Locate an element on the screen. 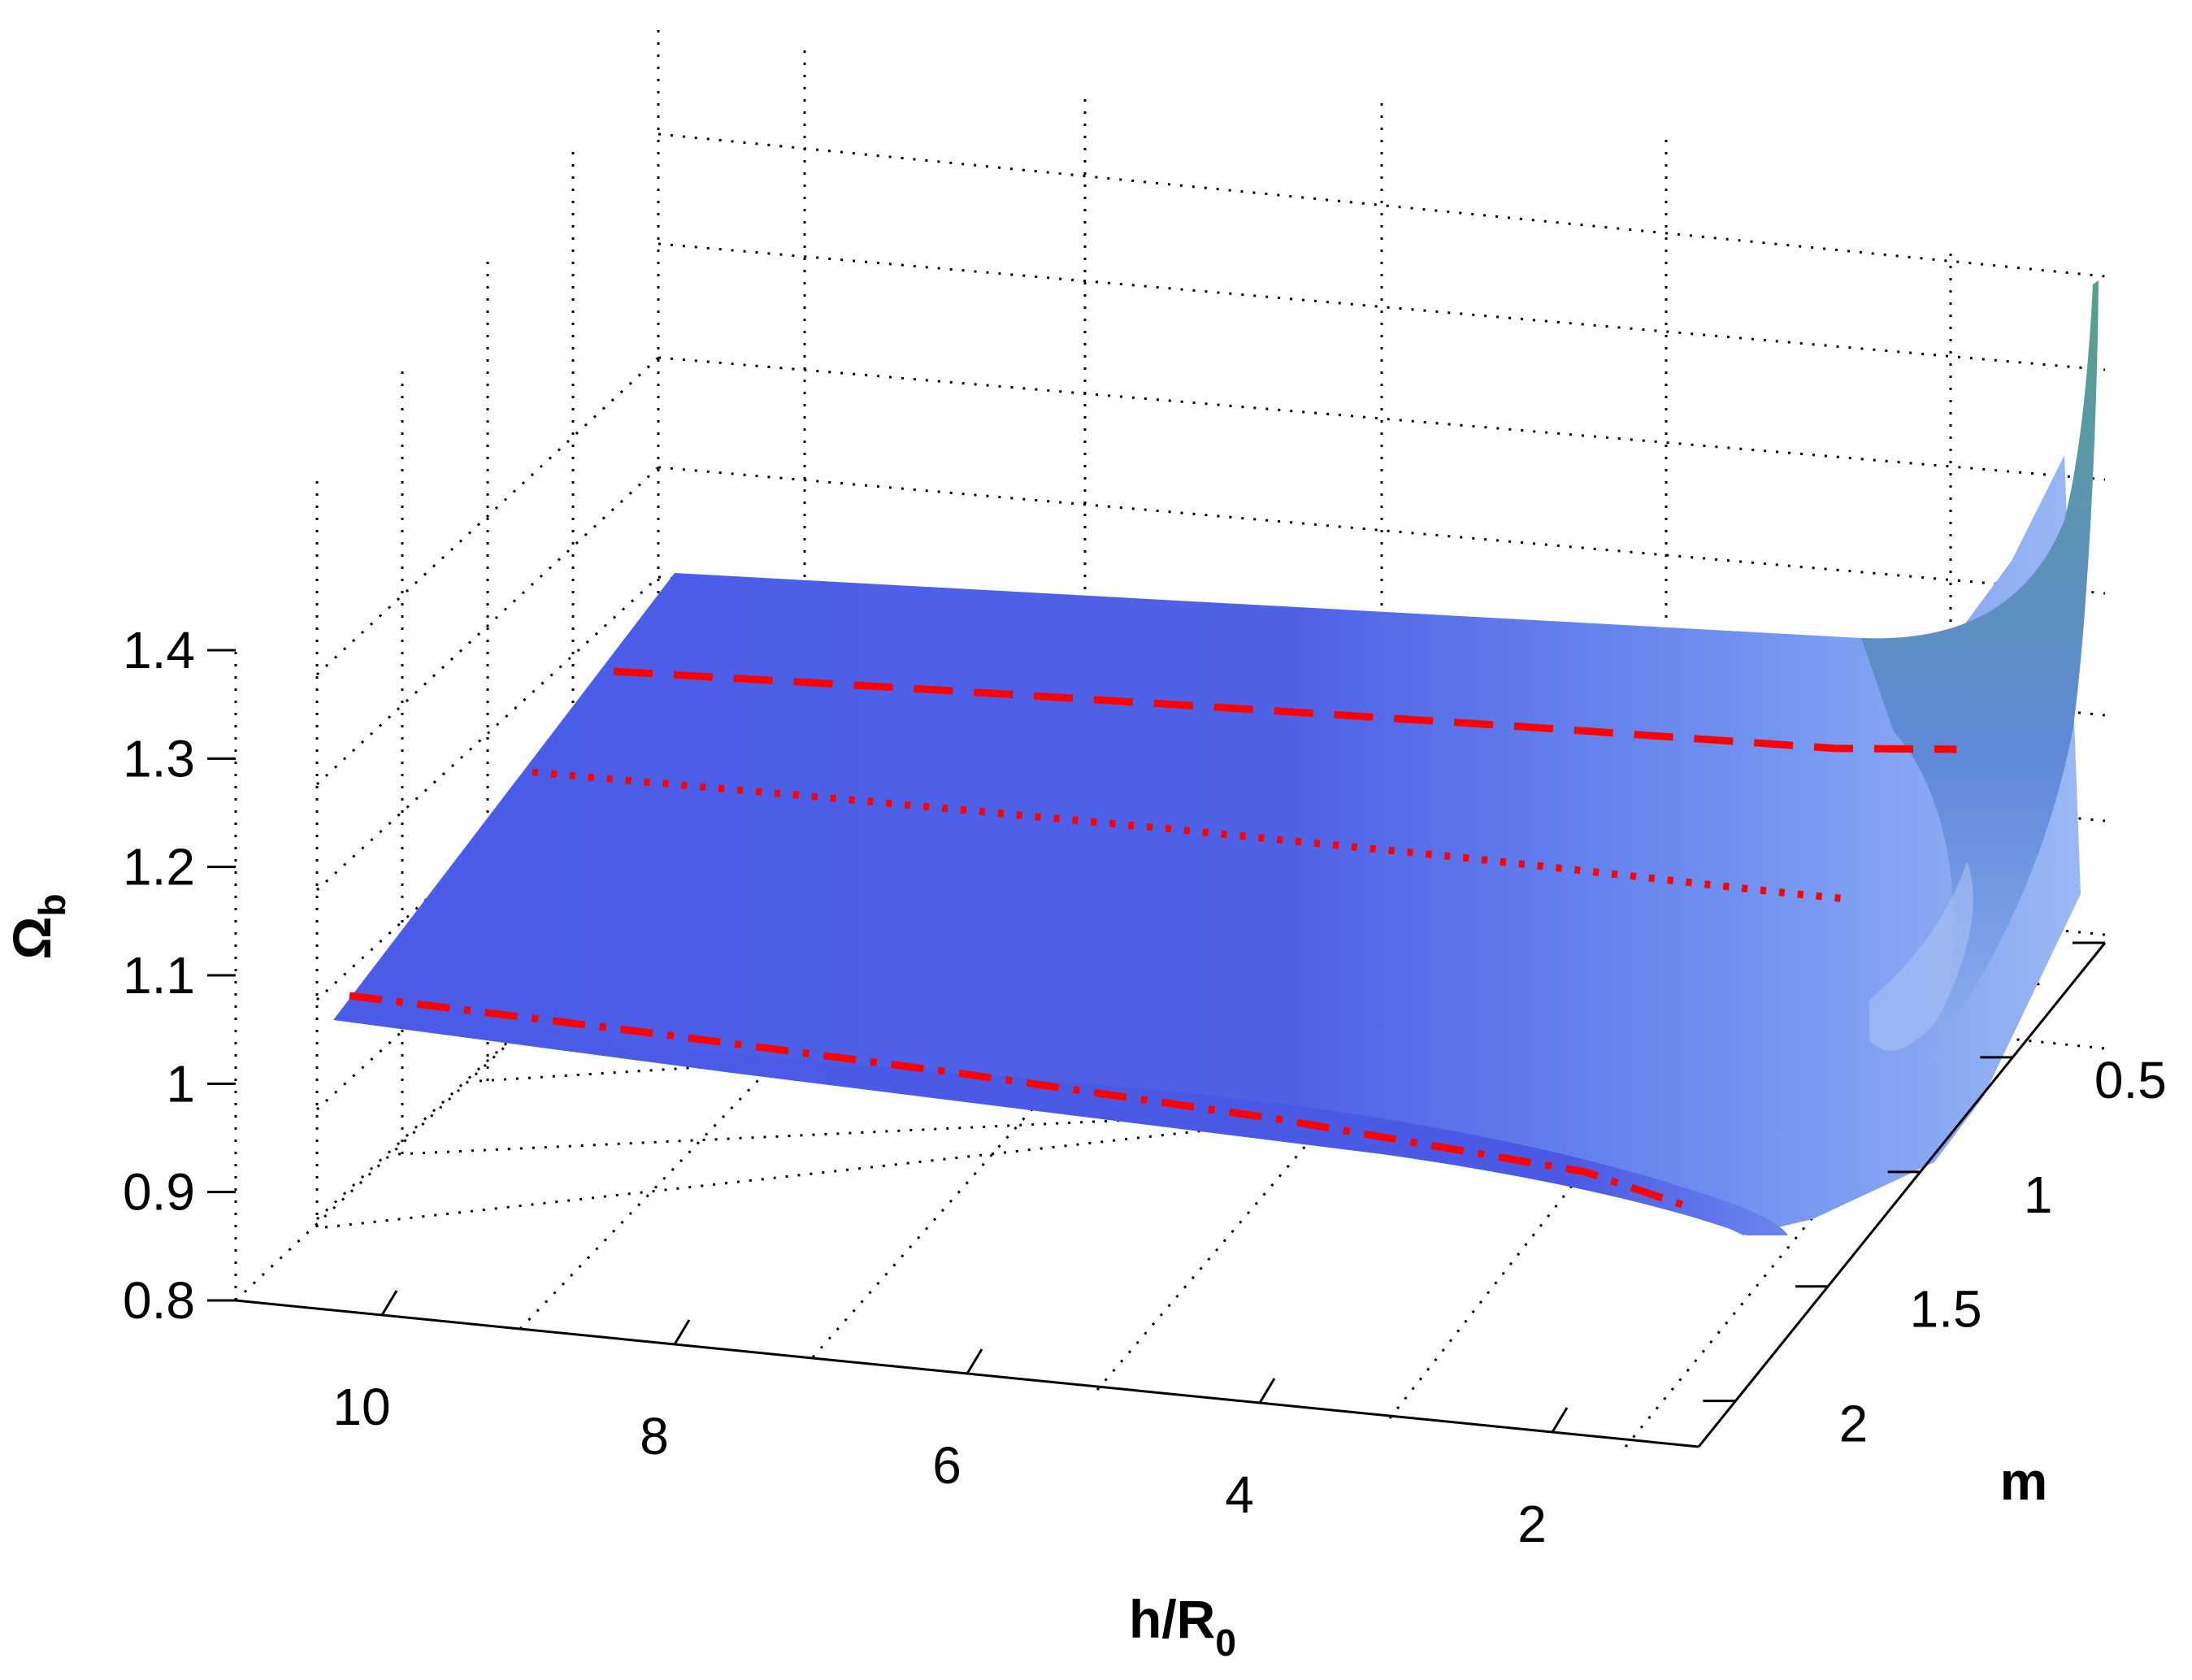  y-tick-label: 1 is located at coordinates (2038, 1195).